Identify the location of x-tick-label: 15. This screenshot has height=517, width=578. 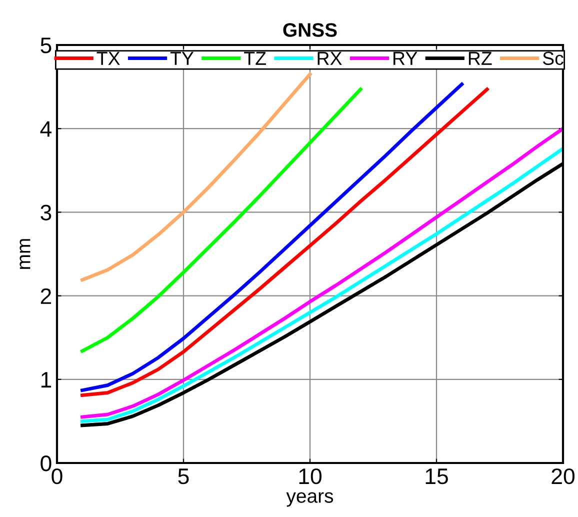
(437, 476).